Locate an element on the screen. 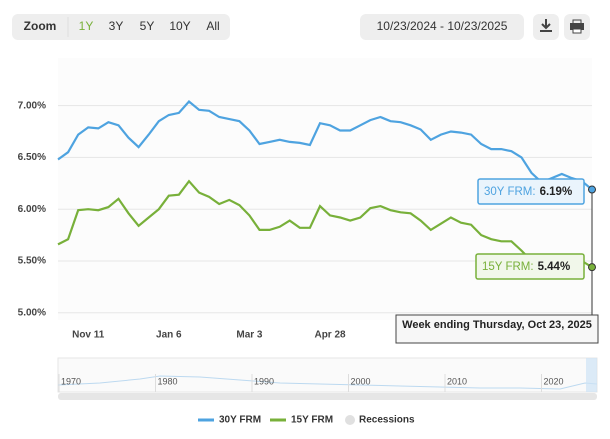 The width and height of the screenshot is (610, 439). nav-label: 2020 is located at coordinates (554, 381).